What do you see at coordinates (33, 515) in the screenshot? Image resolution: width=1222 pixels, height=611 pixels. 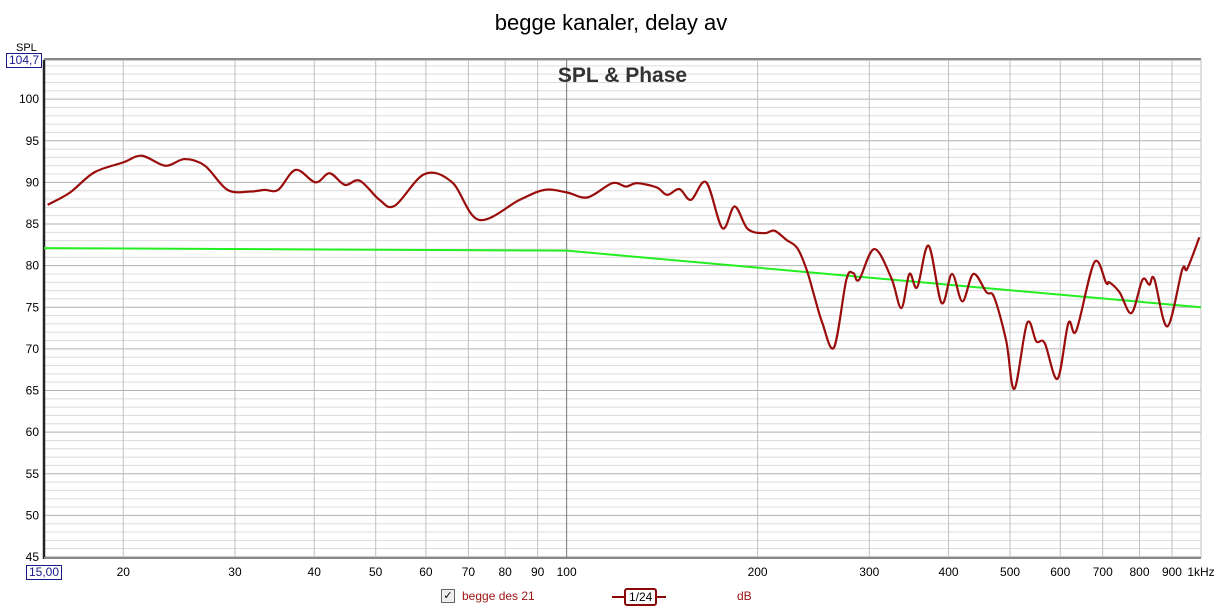 I see `y-tick-label: 50` at bounding box center [33, 515].